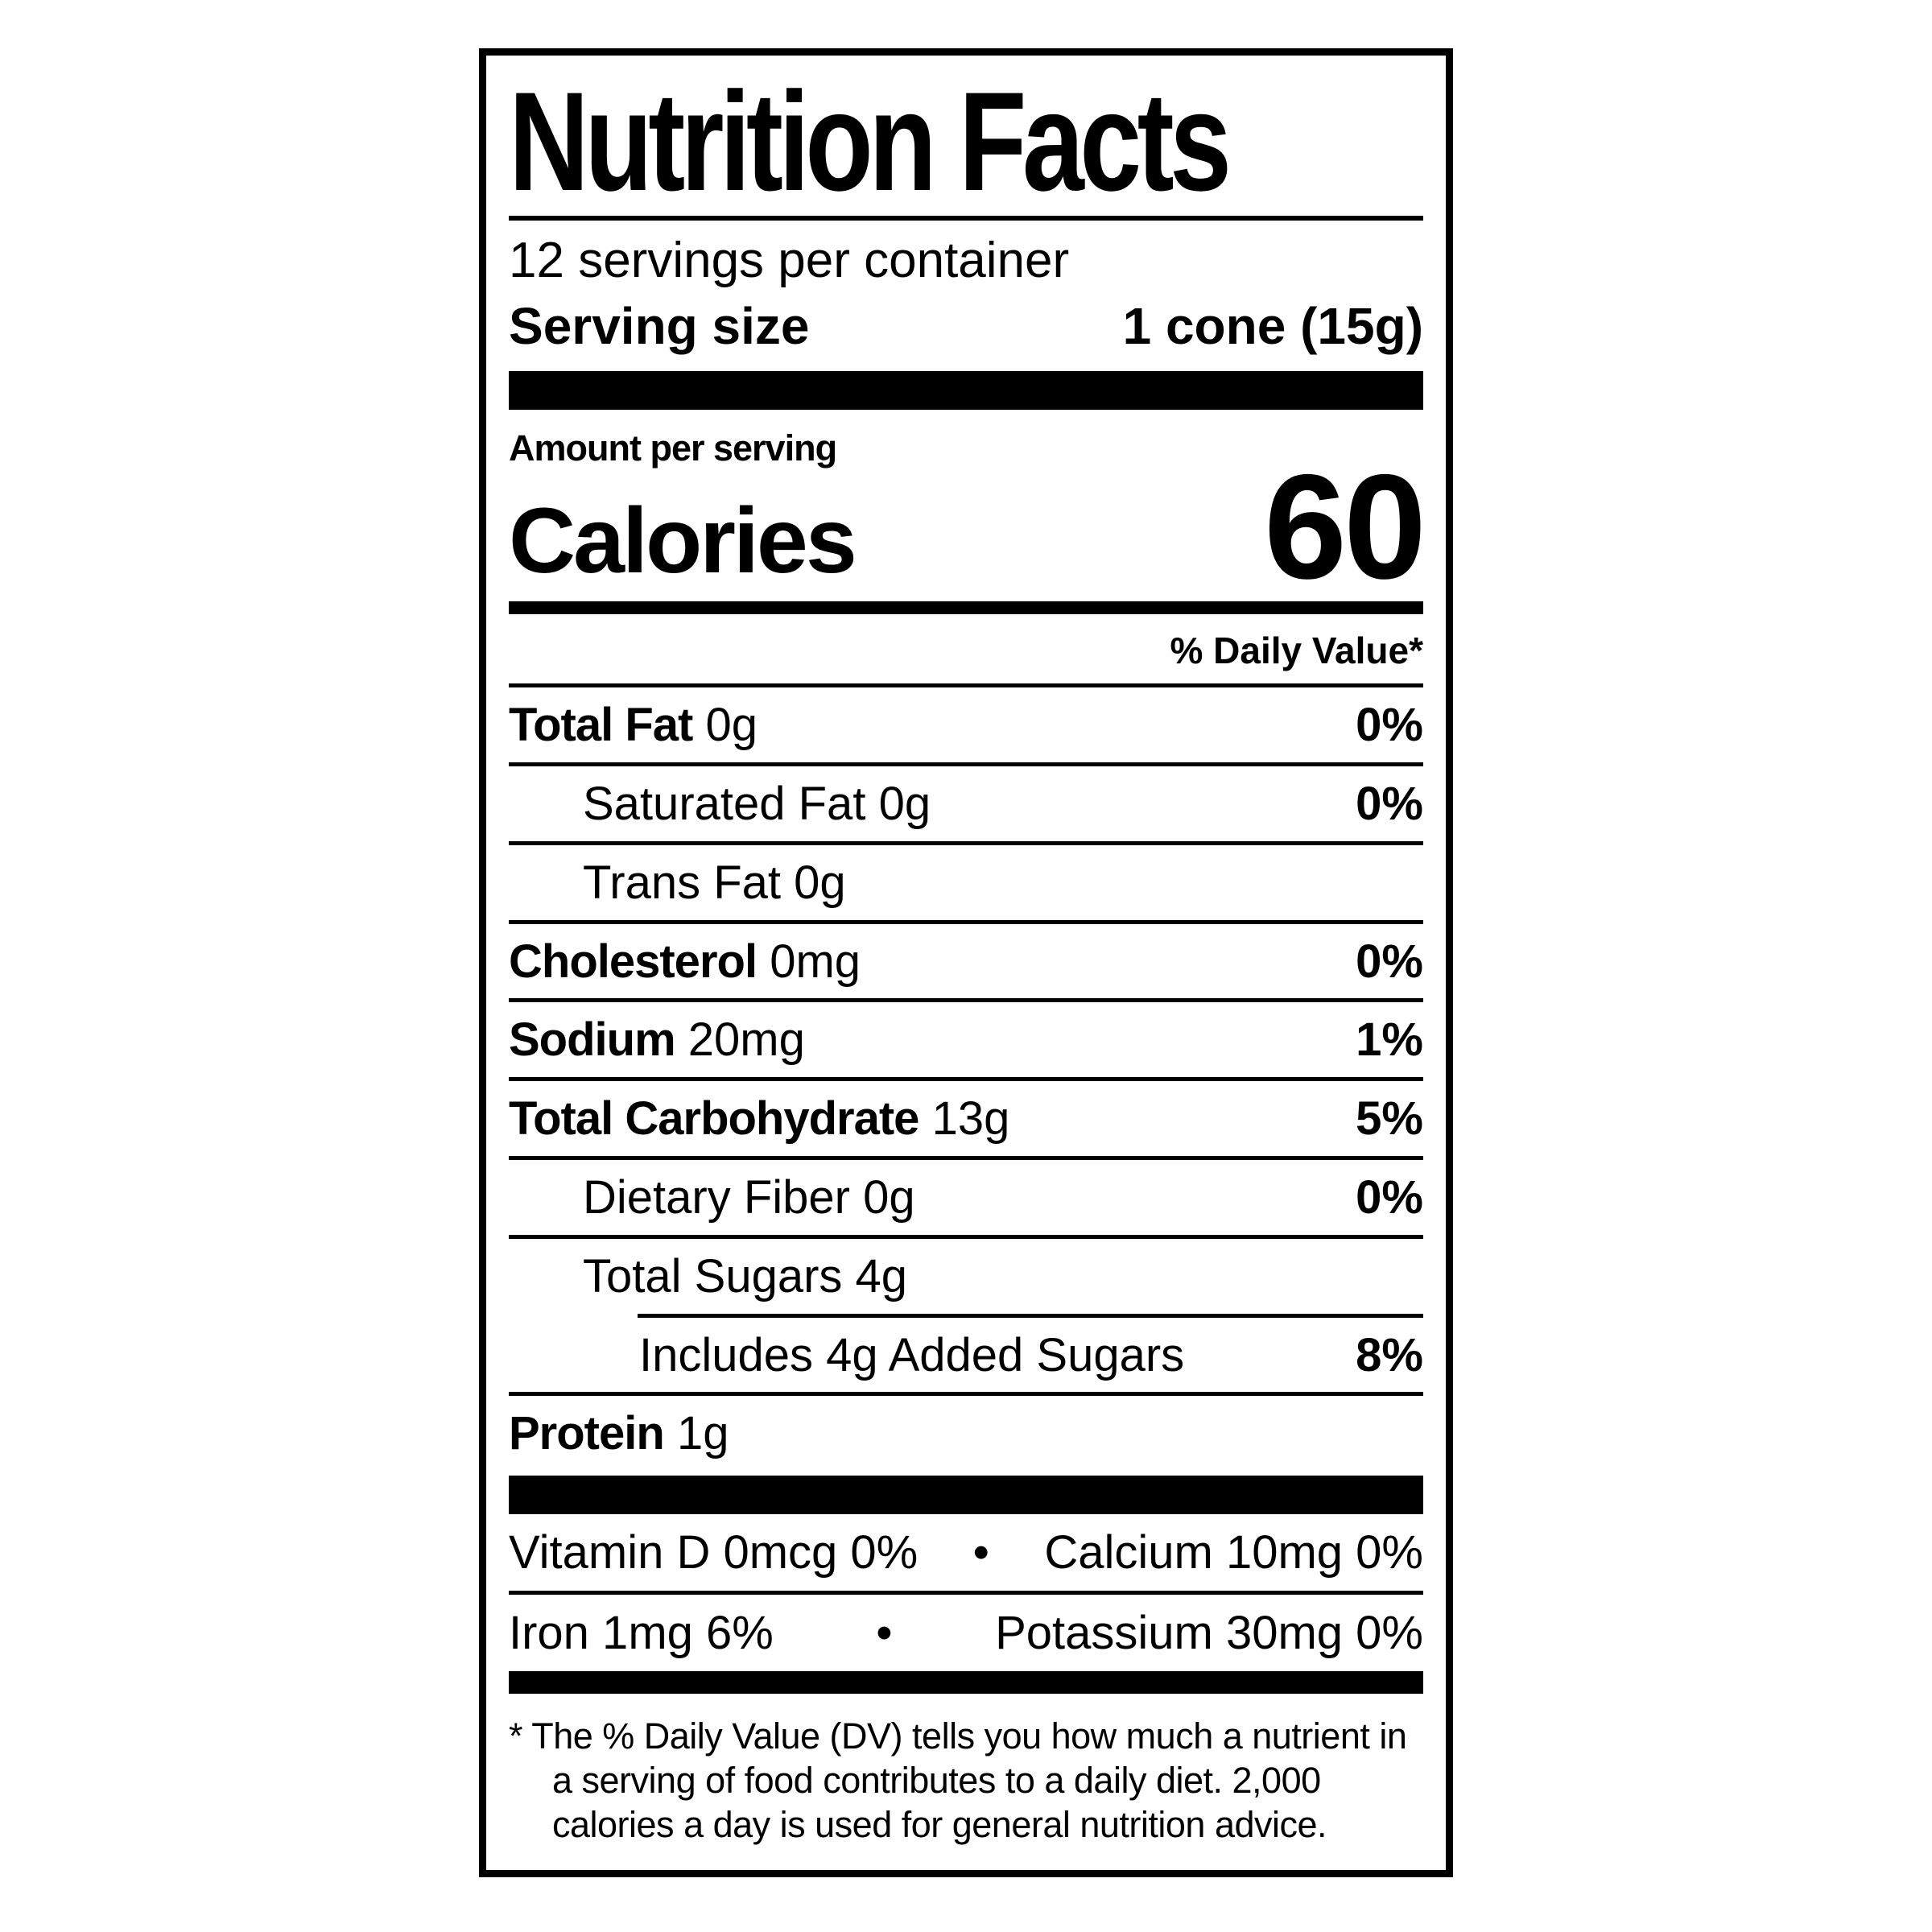 Image resolution: width=1932 pixels, height=1932 pixels. I want to click on serving-size-value: 1 cone (15g), so click(1272, 326).